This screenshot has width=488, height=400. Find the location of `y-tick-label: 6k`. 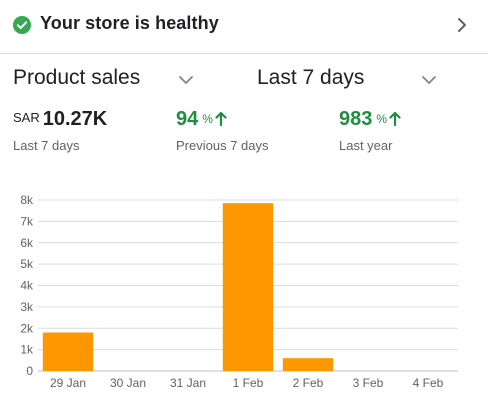

y-tick-label: 6k is located at coordinates (27, 243).